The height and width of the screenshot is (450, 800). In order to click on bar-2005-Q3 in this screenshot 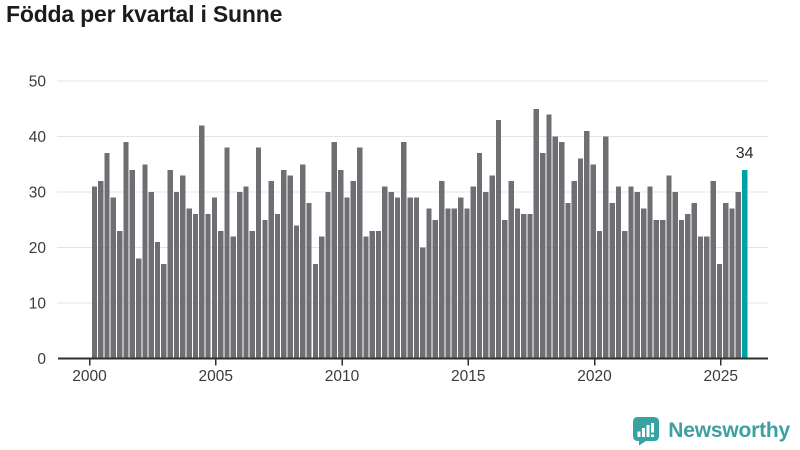, I will do `click(233, 297)`.